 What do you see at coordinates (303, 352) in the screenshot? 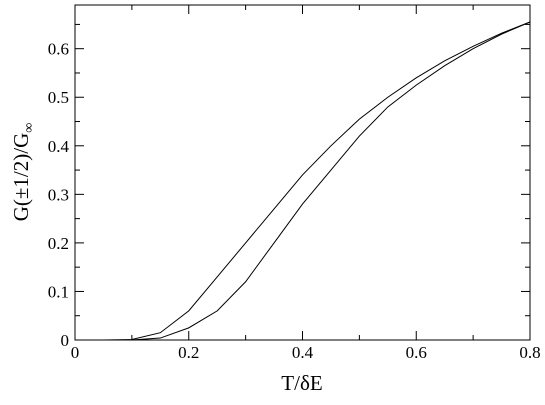
I see `x-tick-label: 0.4` at bounding box center [303, 352].